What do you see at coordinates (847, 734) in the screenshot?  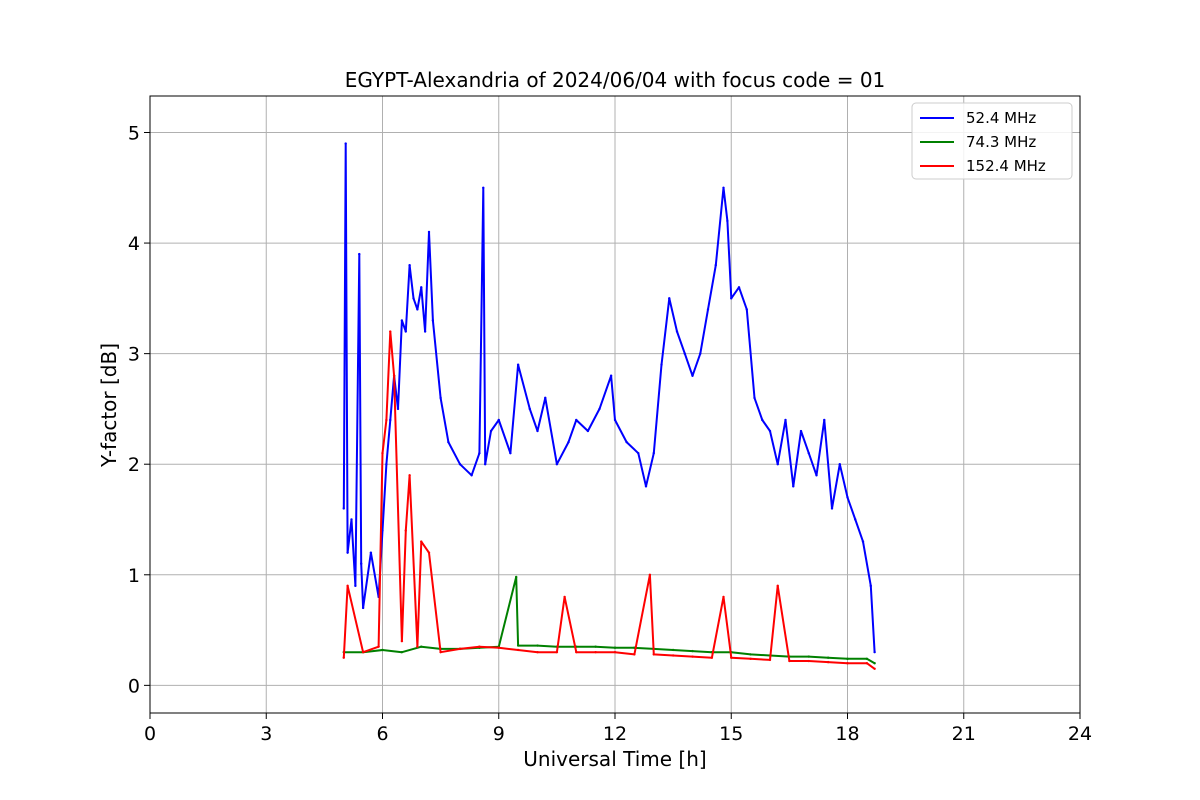 I see `x-tick-label: 18` at bounding box center [847, 734].